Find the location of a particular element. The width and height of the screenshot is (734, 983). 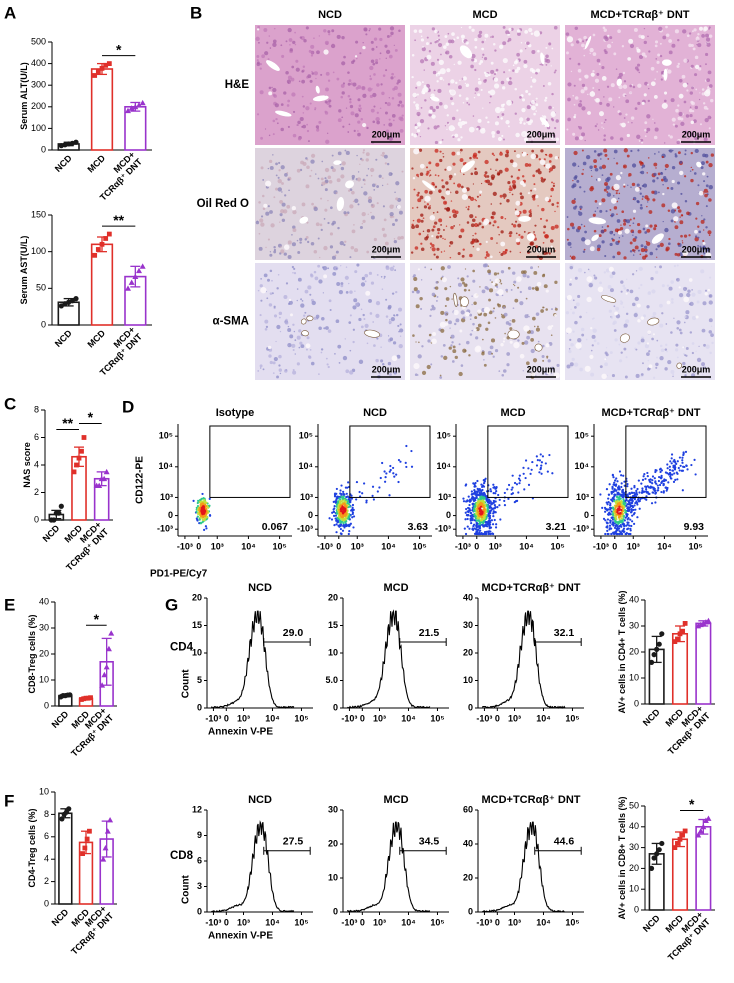

scale-bar-label: 200μm is located at coordinates (541, 249).